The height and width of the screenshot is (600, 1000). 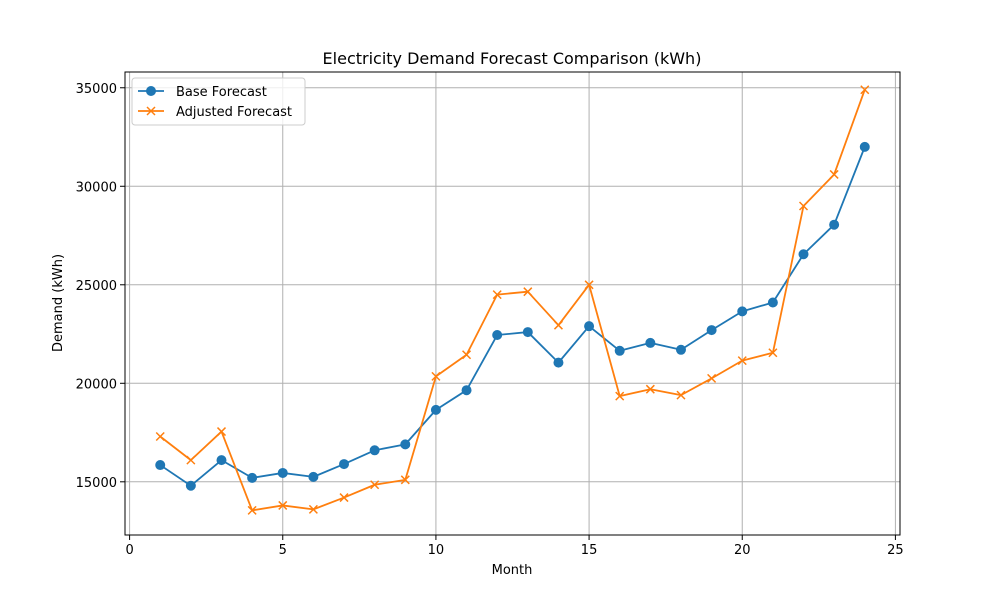 I want to click on y-tick-label: 30000, so click(x=96, y=187).